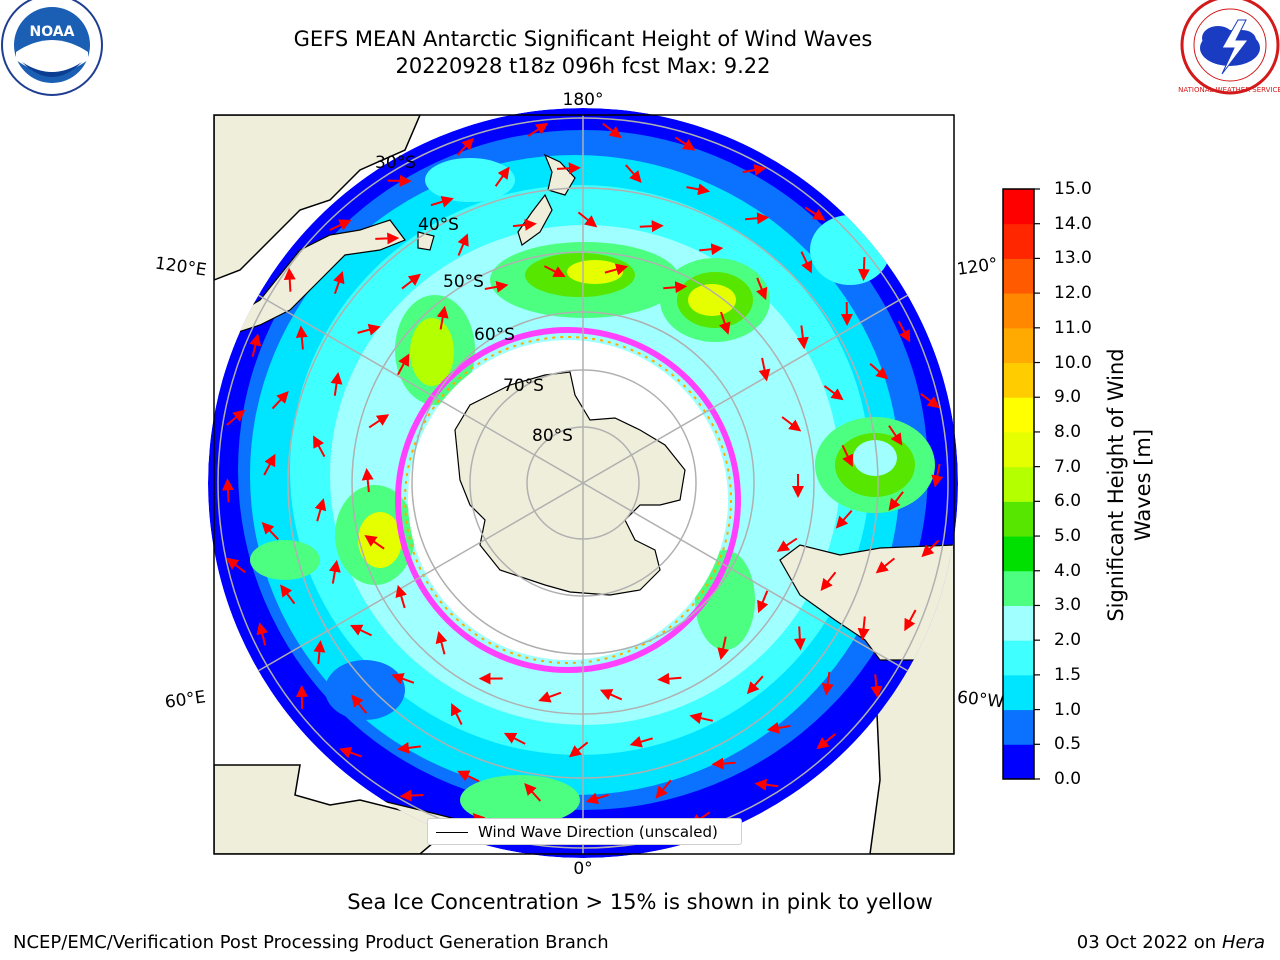 The image size is (1280, 960). What do you see at coordinates (438, 225) in the screenshot?
I see `lat-label-40s: 40°S` at bounding box center [438, 225].